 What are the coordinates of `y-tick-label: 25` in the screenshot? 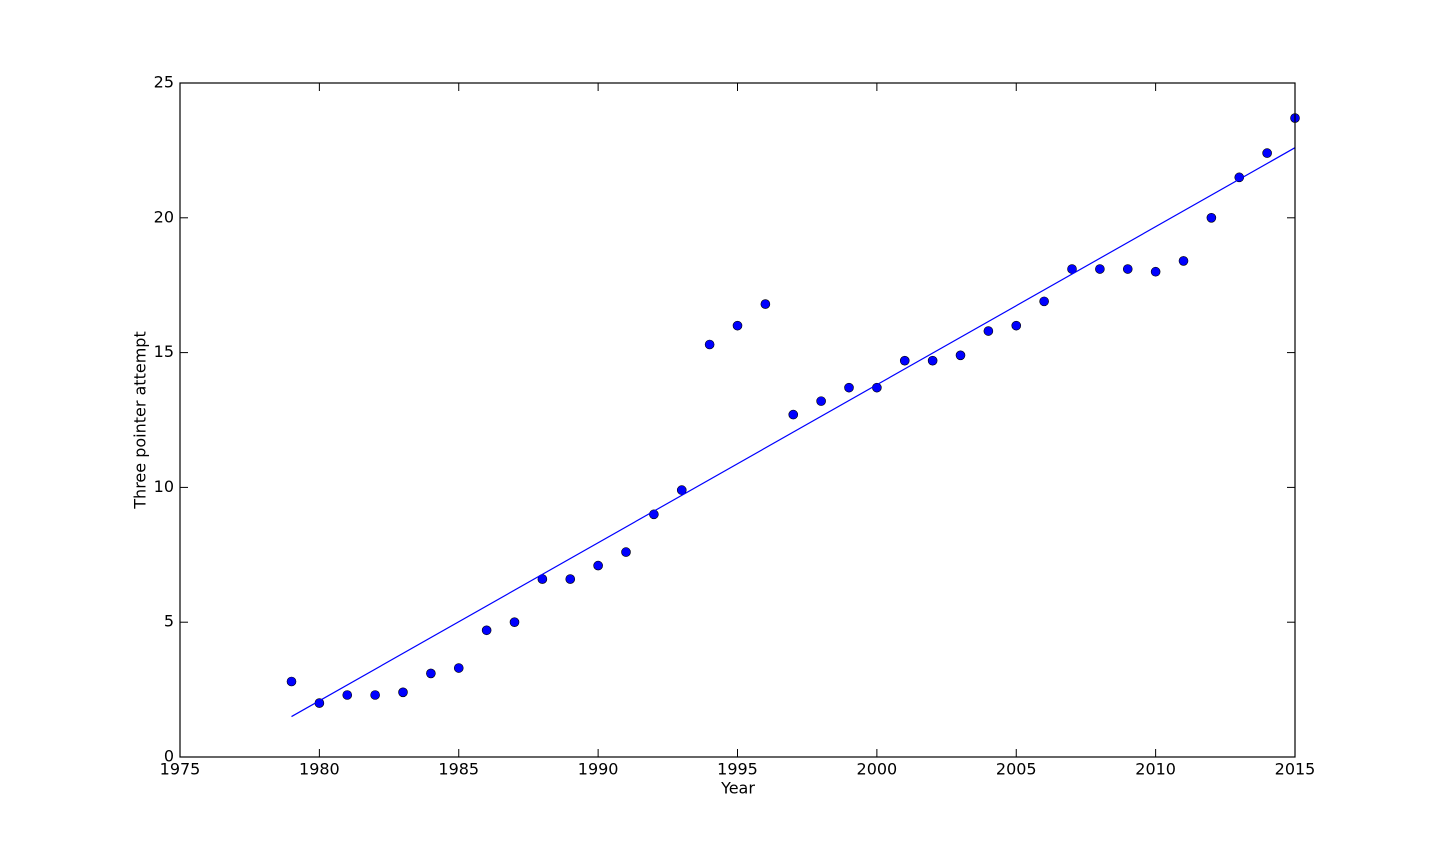 It's located at (164, 82).